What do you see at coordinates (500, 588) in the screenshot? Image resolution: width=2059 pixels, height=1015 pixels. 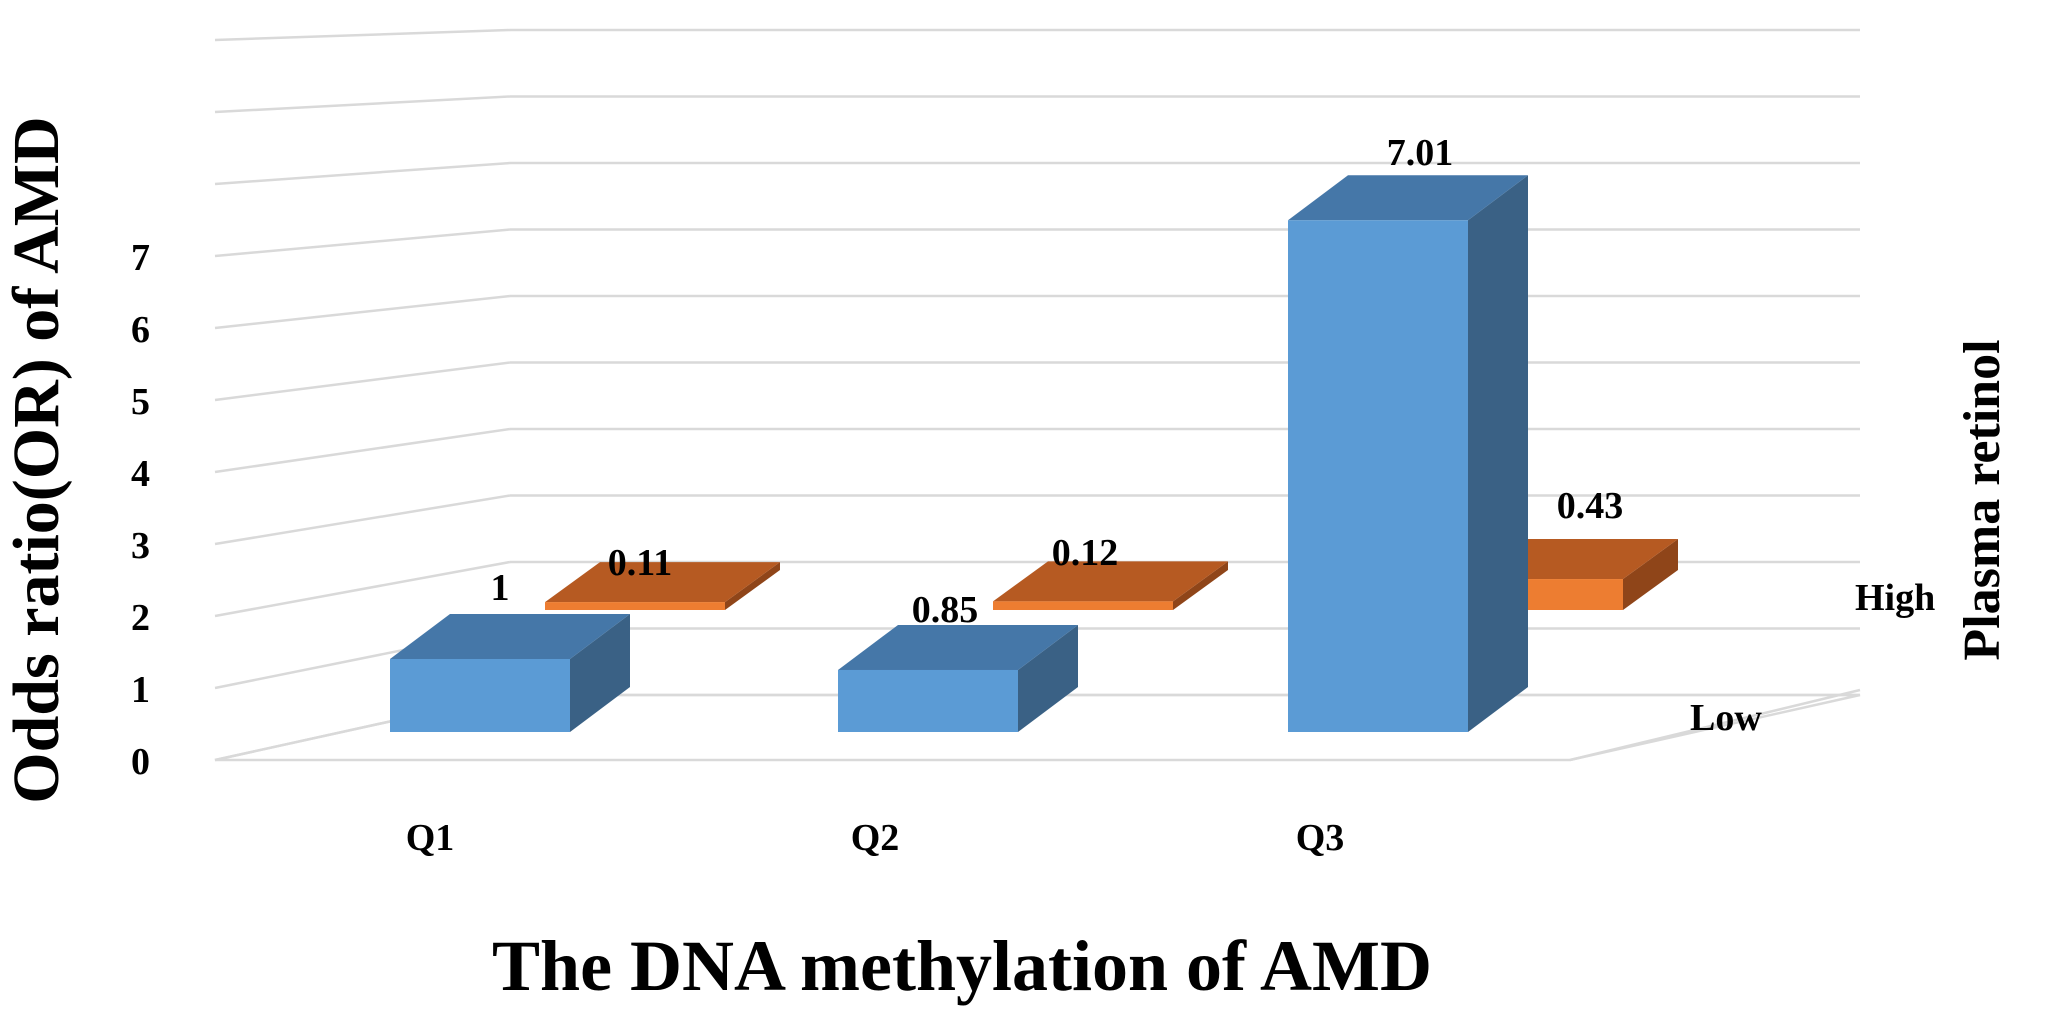 I see `data-label-low: 1` at bounding box center [500, 588].